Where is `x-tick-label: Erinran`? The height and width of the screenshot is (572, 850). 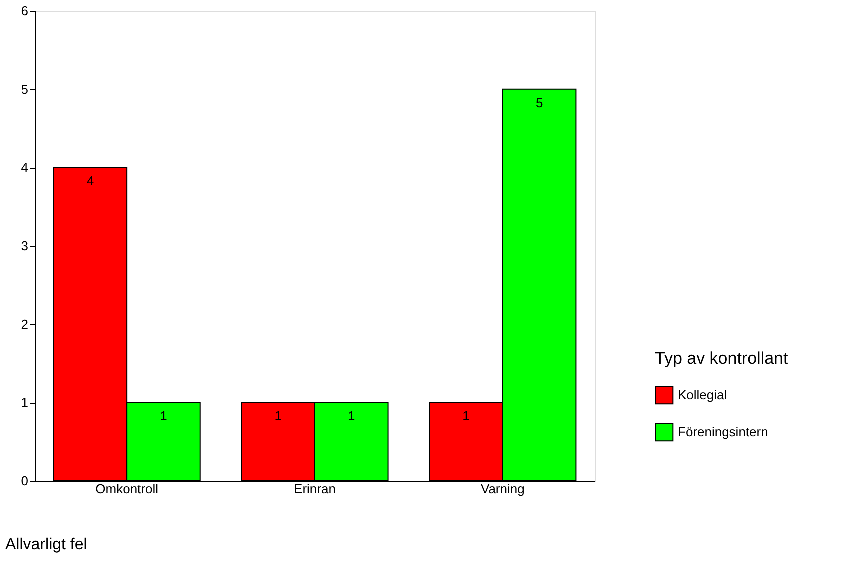 x-tick-label: Erinran is located at coordinates (315, 489).